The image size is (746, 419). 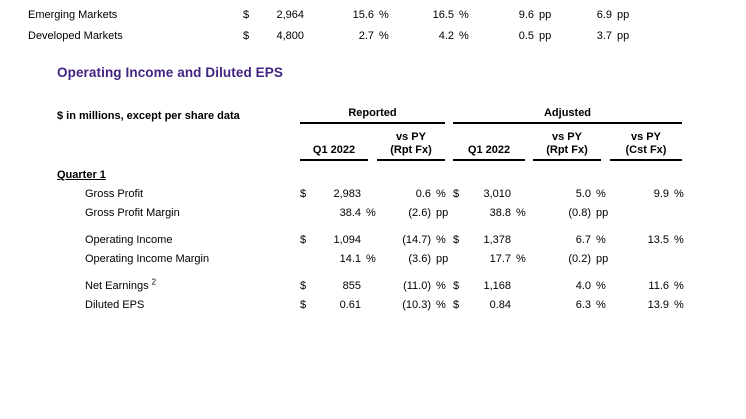 What do you see at coordinates (154, 282) in the screenshot?
I see `footnote-marker: 2` at bounding box center [154, 282].